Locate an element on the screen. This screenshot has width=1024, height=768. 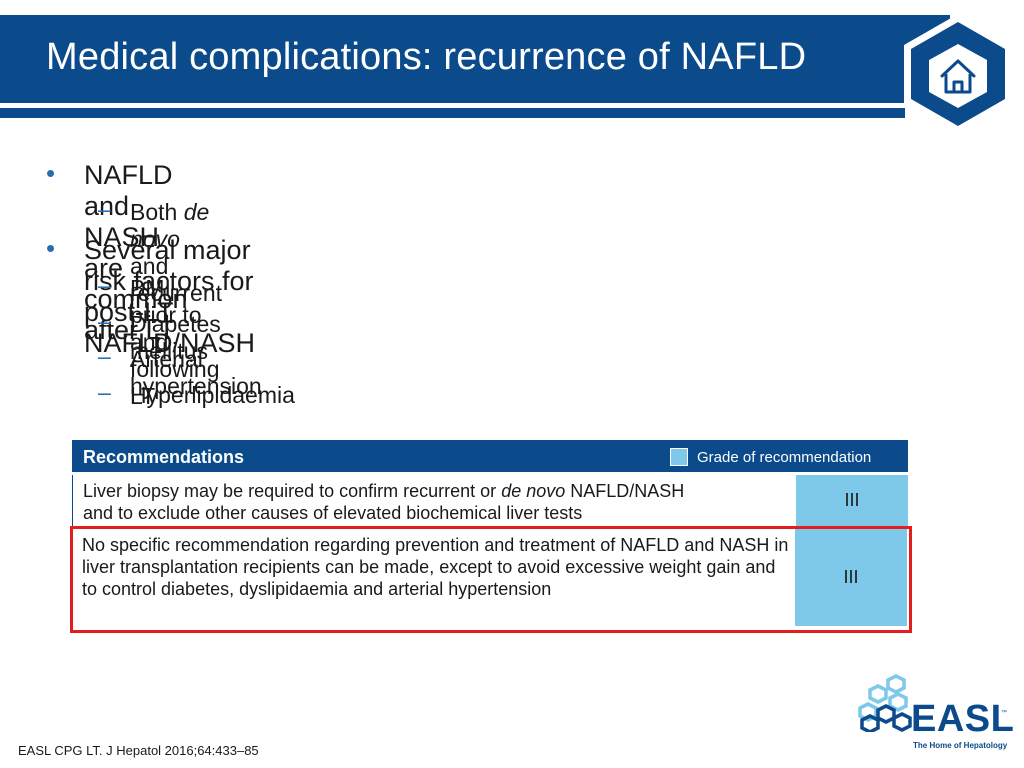
title-bar is located at coordinates (475, 59).